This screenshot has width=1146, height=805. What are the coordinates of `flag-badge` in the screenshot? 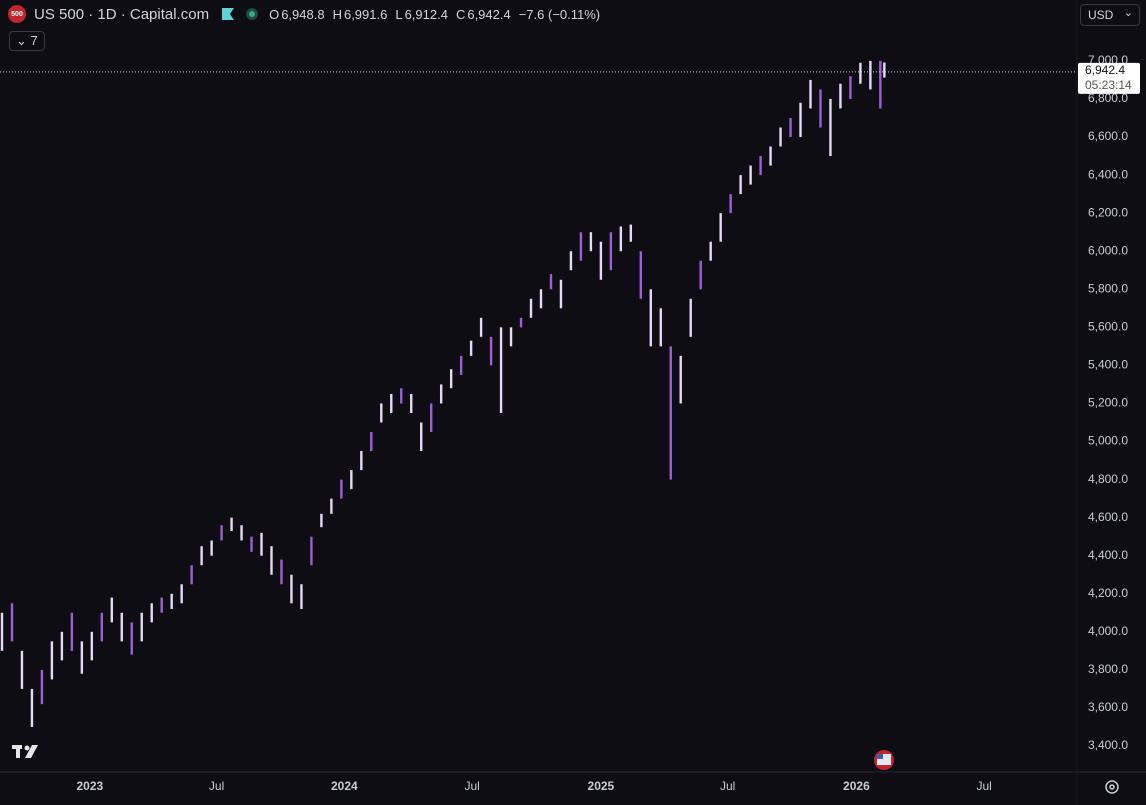 It's located at (228, 14).